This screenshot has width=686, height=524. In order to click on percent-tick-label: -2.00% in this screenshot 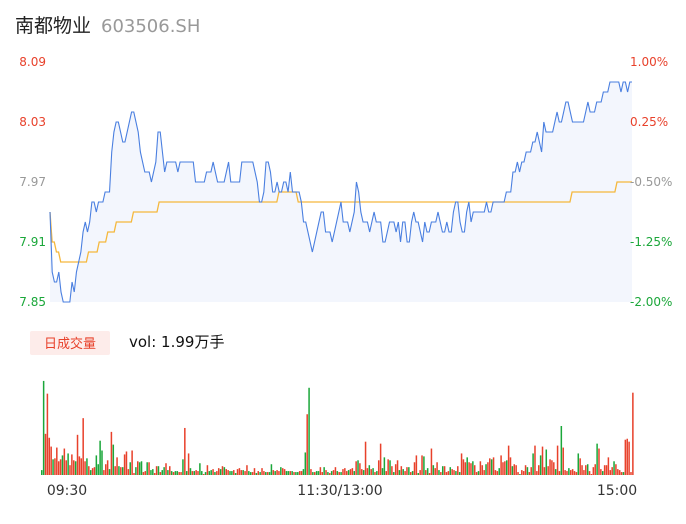, I will do `click(651, 302)`.